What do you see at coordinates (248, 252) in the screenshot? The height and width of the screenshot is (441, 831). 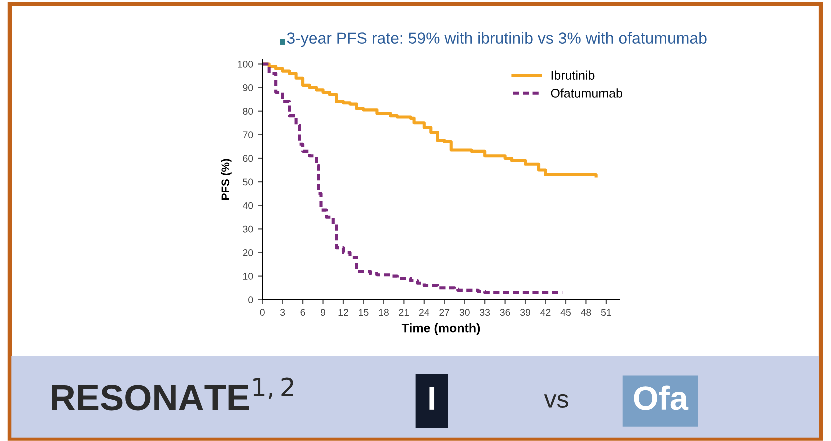 I see `y-tick-label: 20` at bounding box center [248, 252].